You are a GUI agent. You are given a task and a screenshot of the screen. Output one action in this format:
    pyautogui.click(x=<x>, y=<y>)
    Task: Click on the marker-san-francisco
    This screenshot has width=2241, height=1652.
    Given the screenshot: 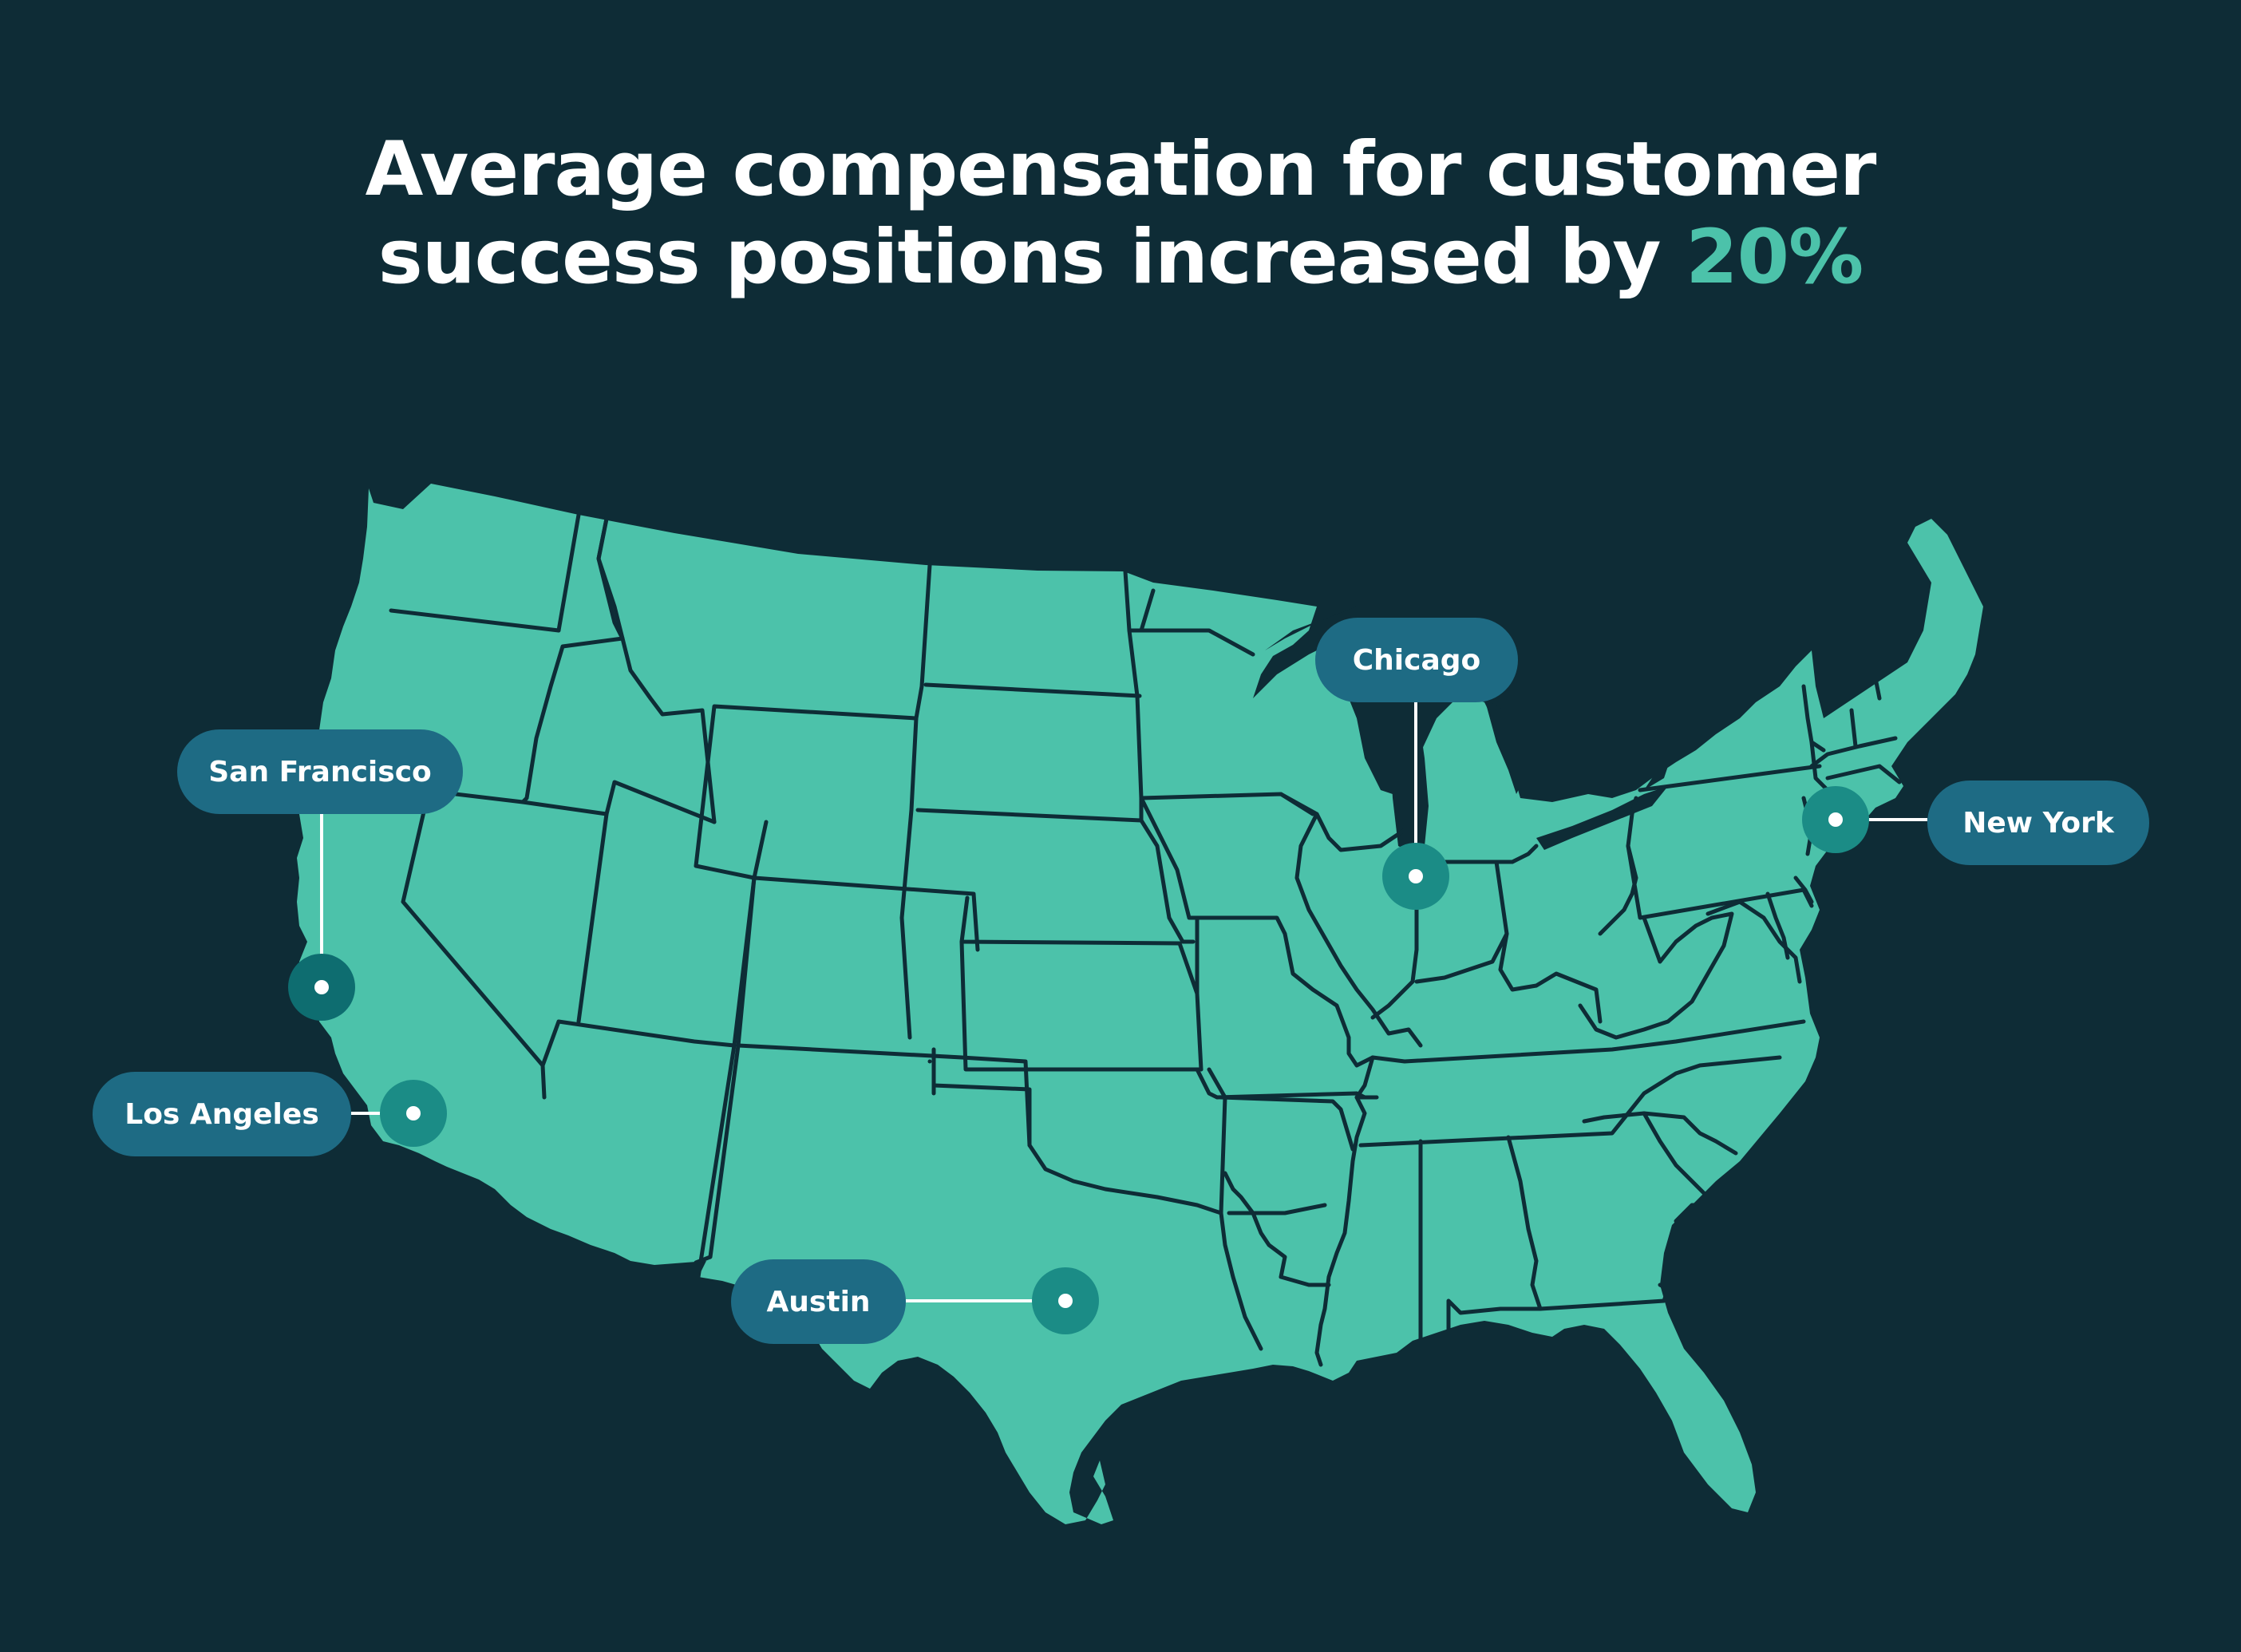 What is the action you would take?
    pyautogui.click(x=321, y=988)
    